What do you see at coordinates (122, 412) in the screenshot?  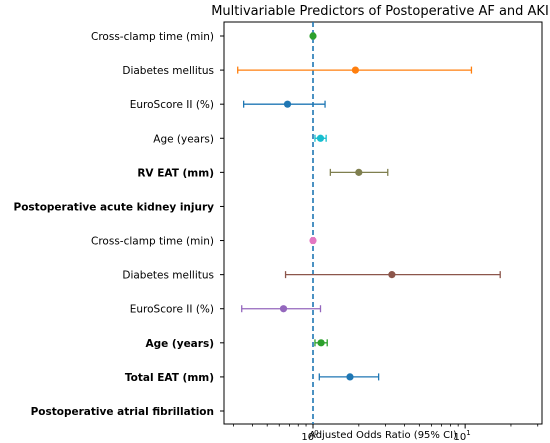 I see `y-tick-label: Postoperative atrial fibrillation` at bounding box center [122, 412].